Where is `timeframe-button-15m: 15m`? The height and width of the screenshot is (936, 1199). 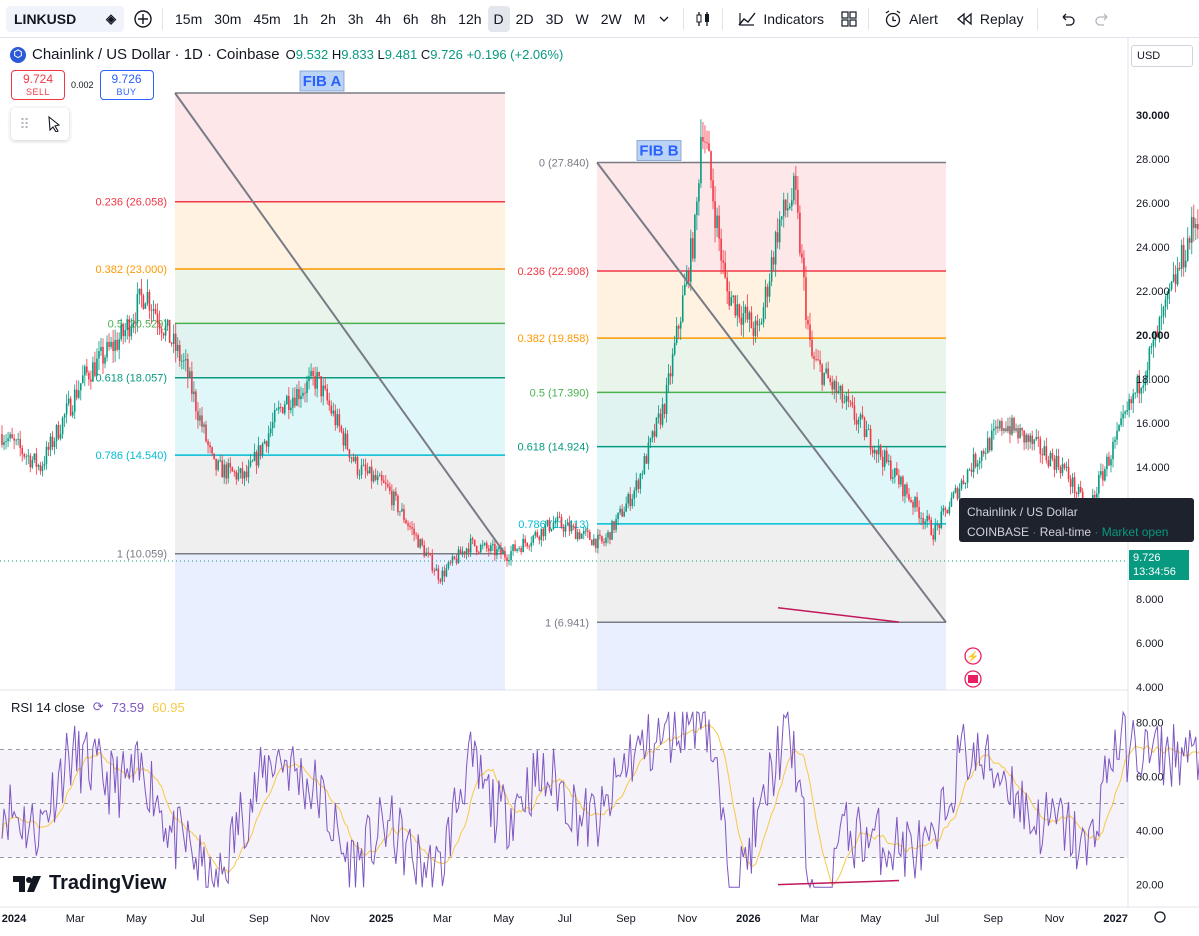
timeframe-button-15m: 15m is located at coordinates (189, 18).